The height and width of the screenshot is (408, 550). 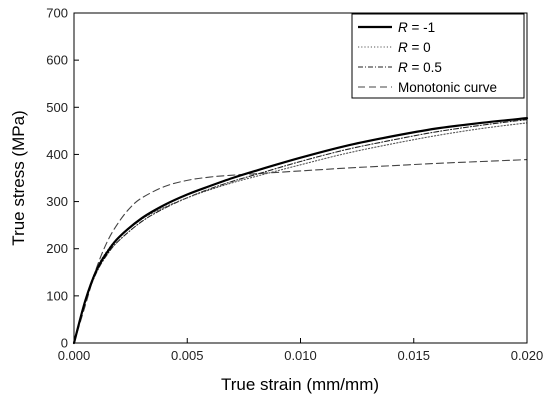 What do you see at coordinates (414, 47) in the screenshot?
I see `legend-label: R = 0` at bounding box center [414, 47].